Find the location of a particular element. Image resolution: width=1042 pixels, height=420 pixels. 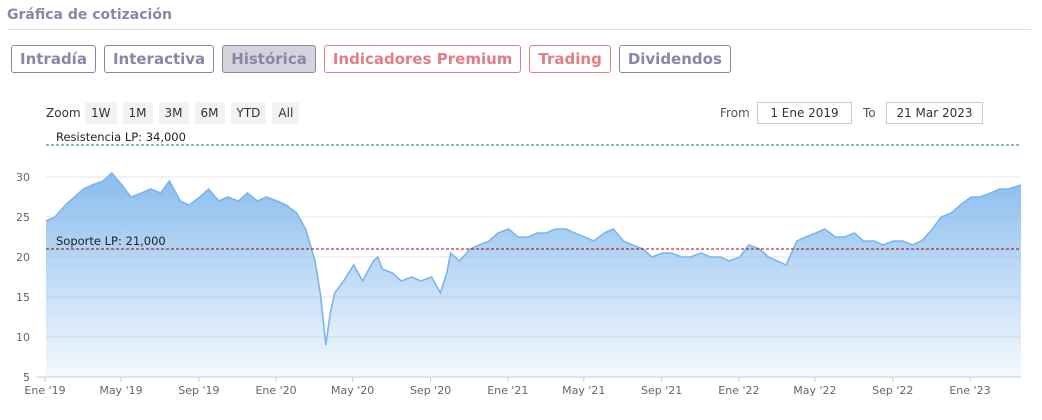

x-tick-label: Ene '22 is located at coordinates (738, 390).